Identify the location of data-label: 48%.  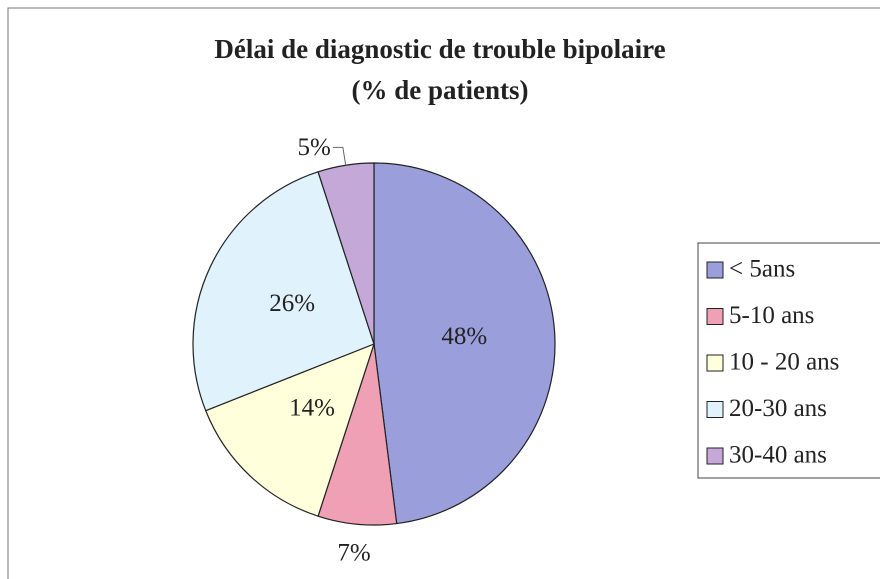
(464, 336).